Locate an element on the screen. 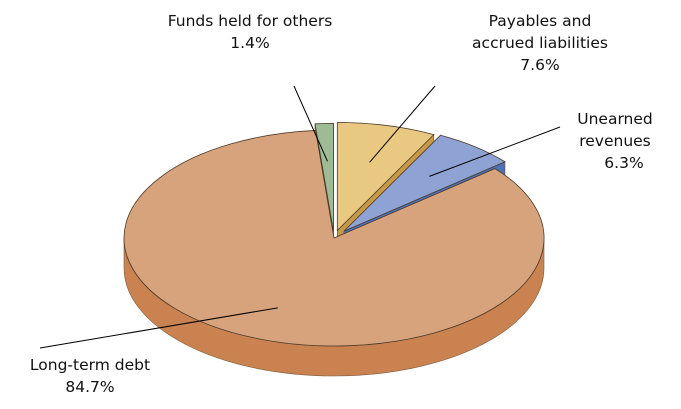  label-payables-value: 7.6% is located at coordinates (540, 65).